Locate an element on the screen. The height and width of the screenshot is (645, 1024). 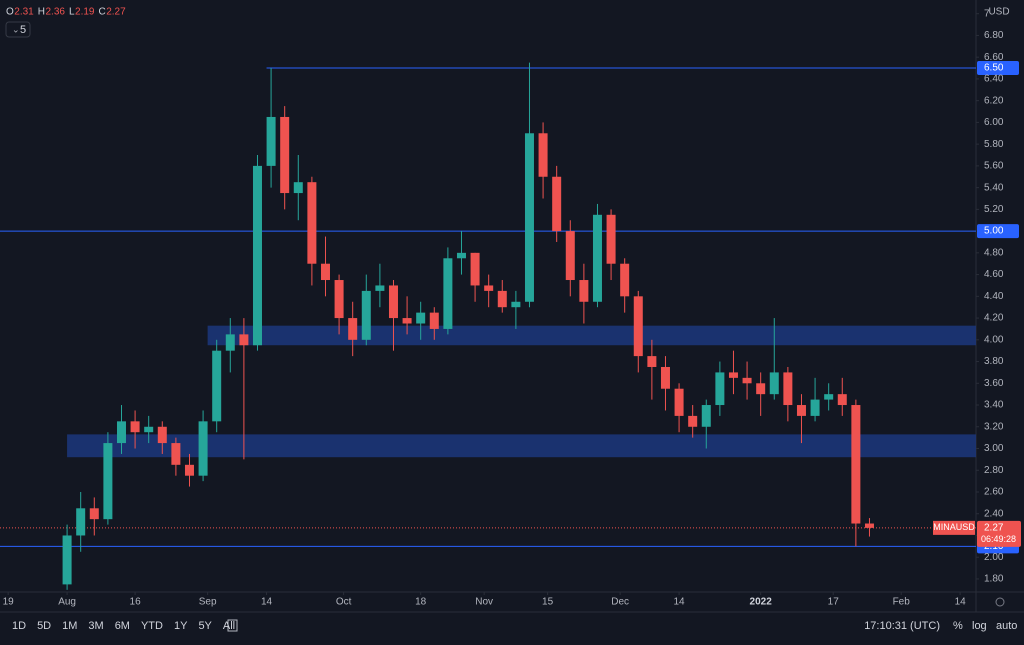
x-tick-label: Sep is located at coordinates (208, 602).